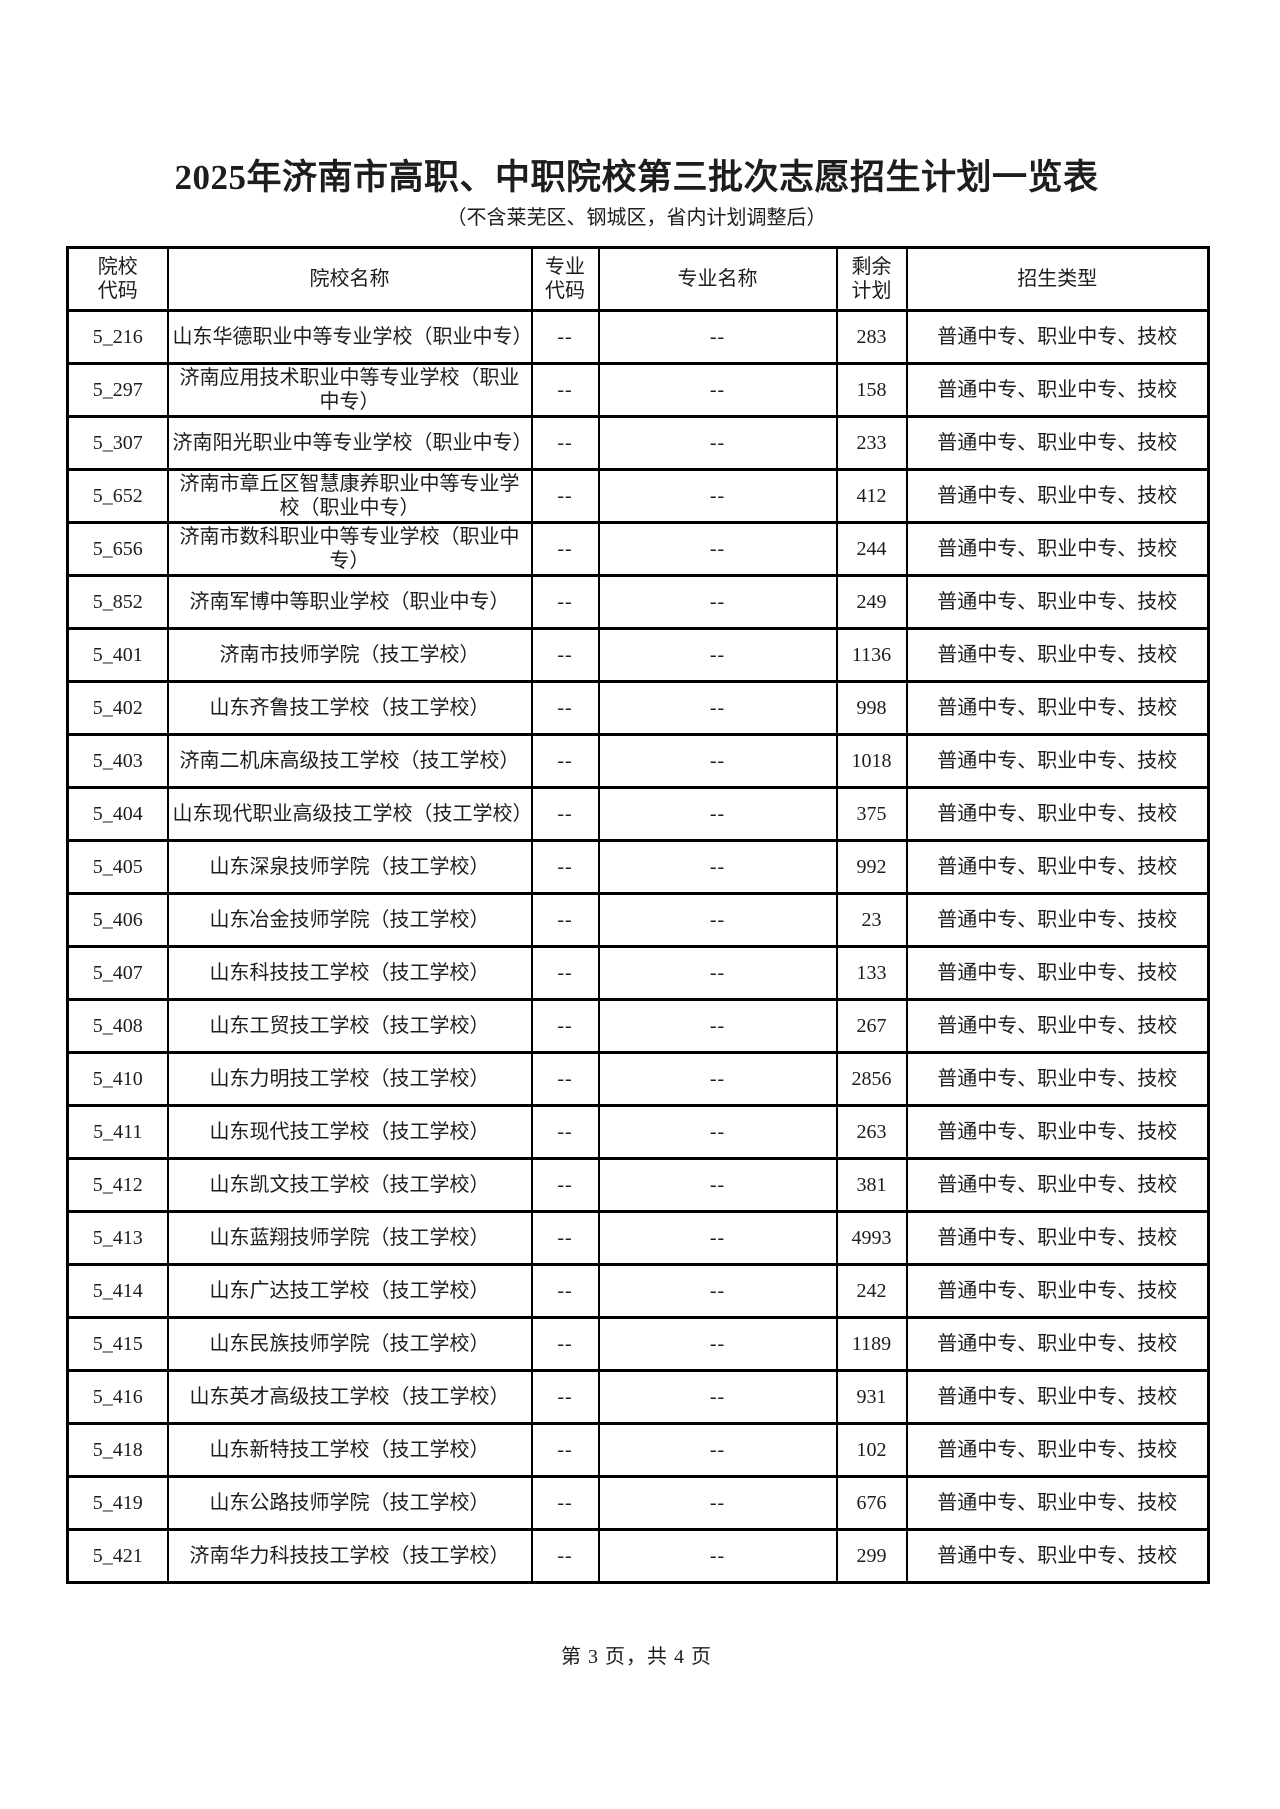 This screenshot has height=1809, width=1280. I want to click on school-name-cell: 山东广达技工学校（技工学校）, so click(349, 1291).